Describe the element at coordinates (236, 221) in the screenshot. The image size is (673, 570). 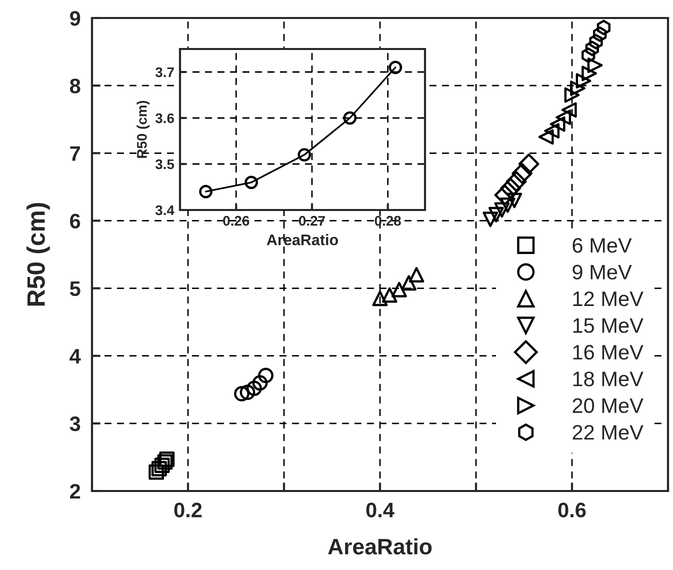
I see `x-tick-label: 0.26` at that location.